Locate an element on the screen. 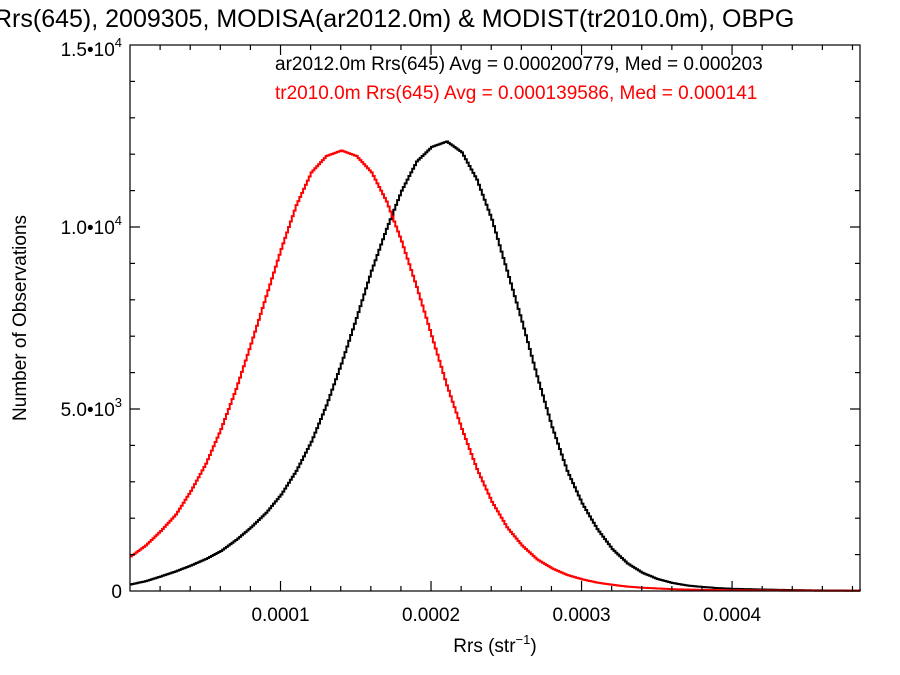 This screenshot has width=900, height=675. x-axis-title-end: ) is located at coordinates (533, 646).